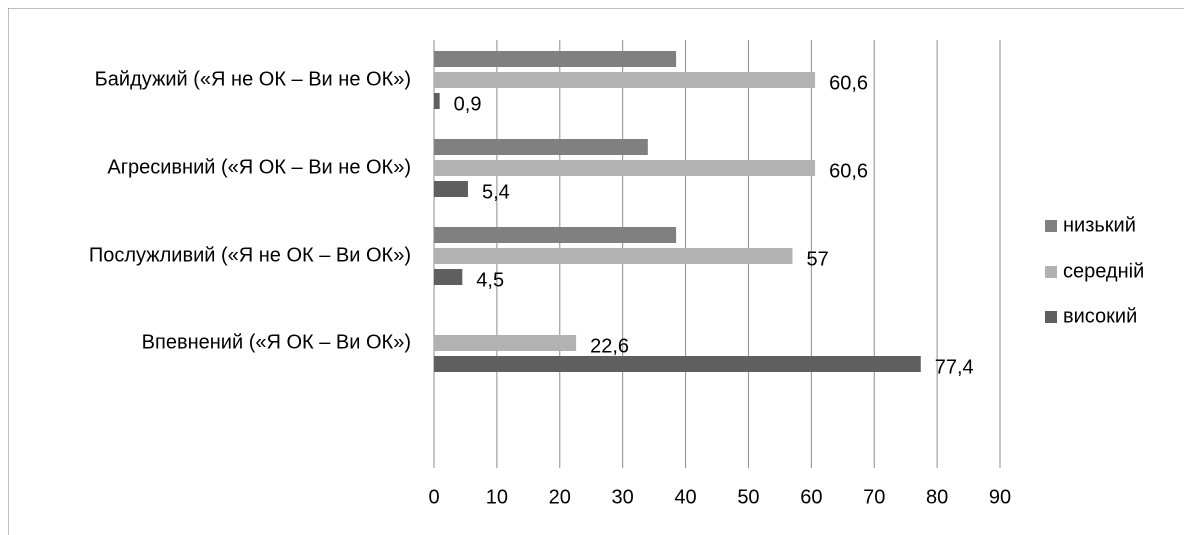 Image resolution: width=1192 pixels, height=535 pixels. What do you see at coordinates (433, 497) in the screenshot?
I see `x-tick-label: 0` at bounding box center [433, 497].